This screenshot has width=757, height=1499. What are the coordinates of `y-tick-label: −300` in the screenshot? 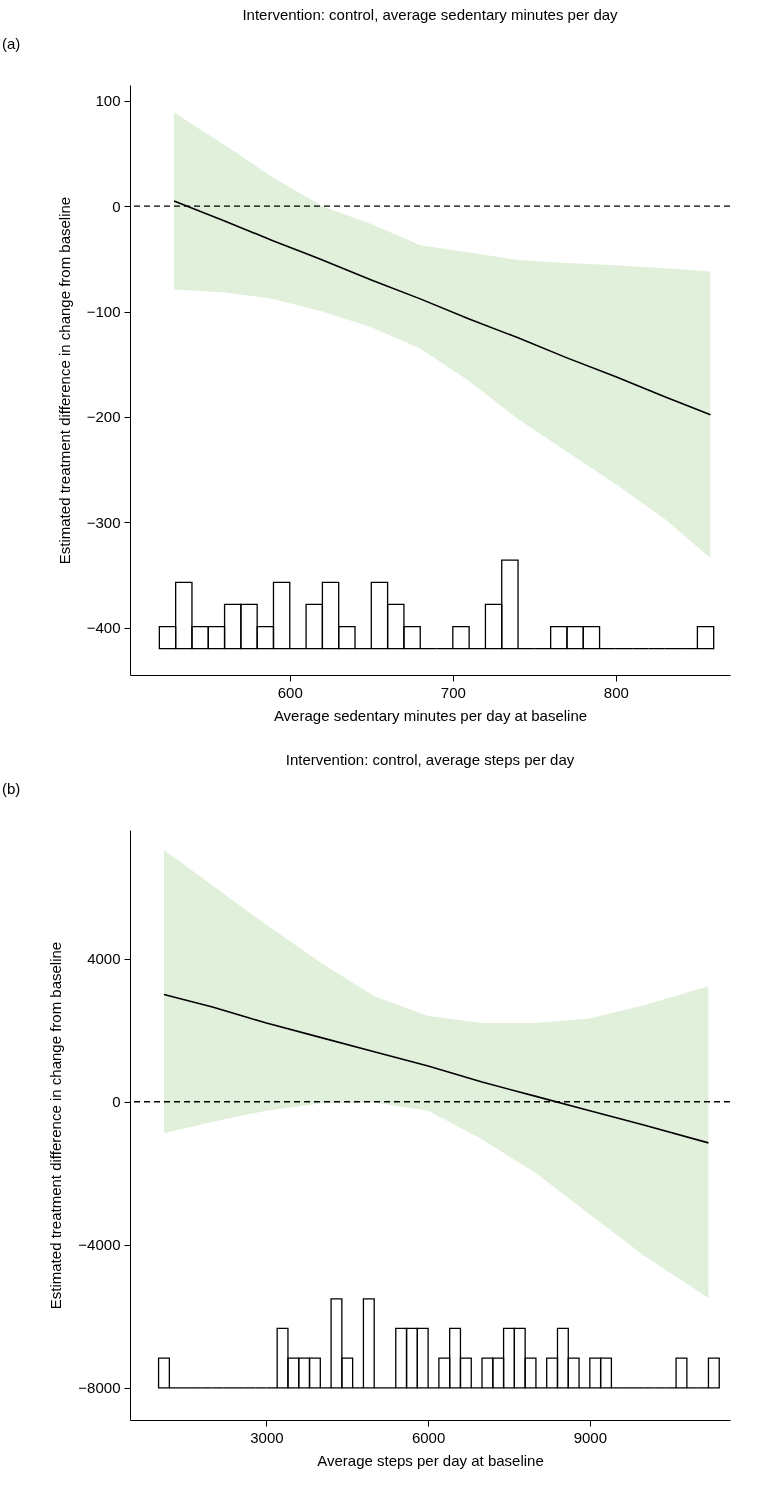 It's located at (103, 522).